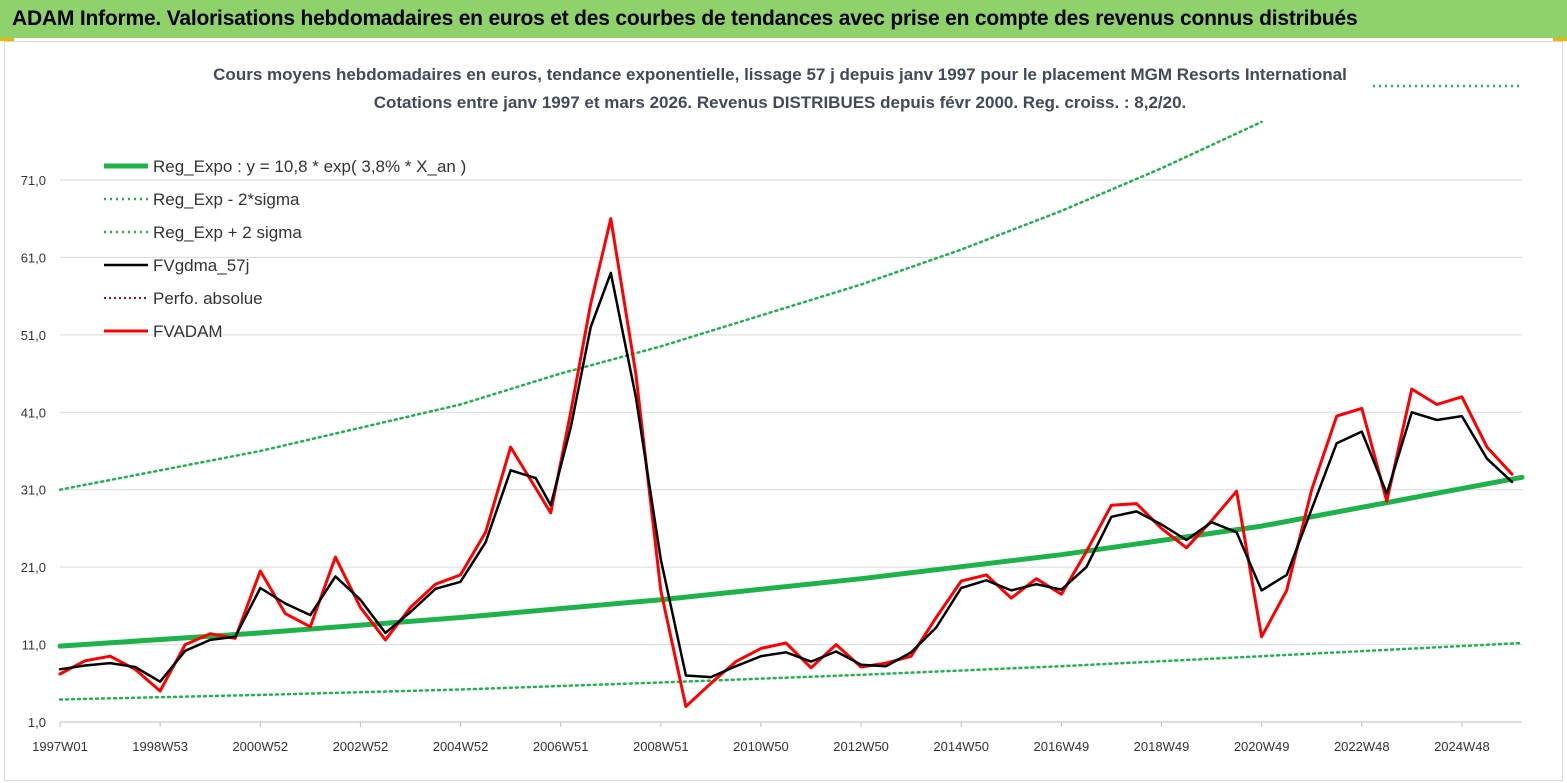 The image size is (1567, 783). Describe the element at coordinates (188, 331) in the screenshot. I see `legend-label-fvadam: FVADAM` at that location.